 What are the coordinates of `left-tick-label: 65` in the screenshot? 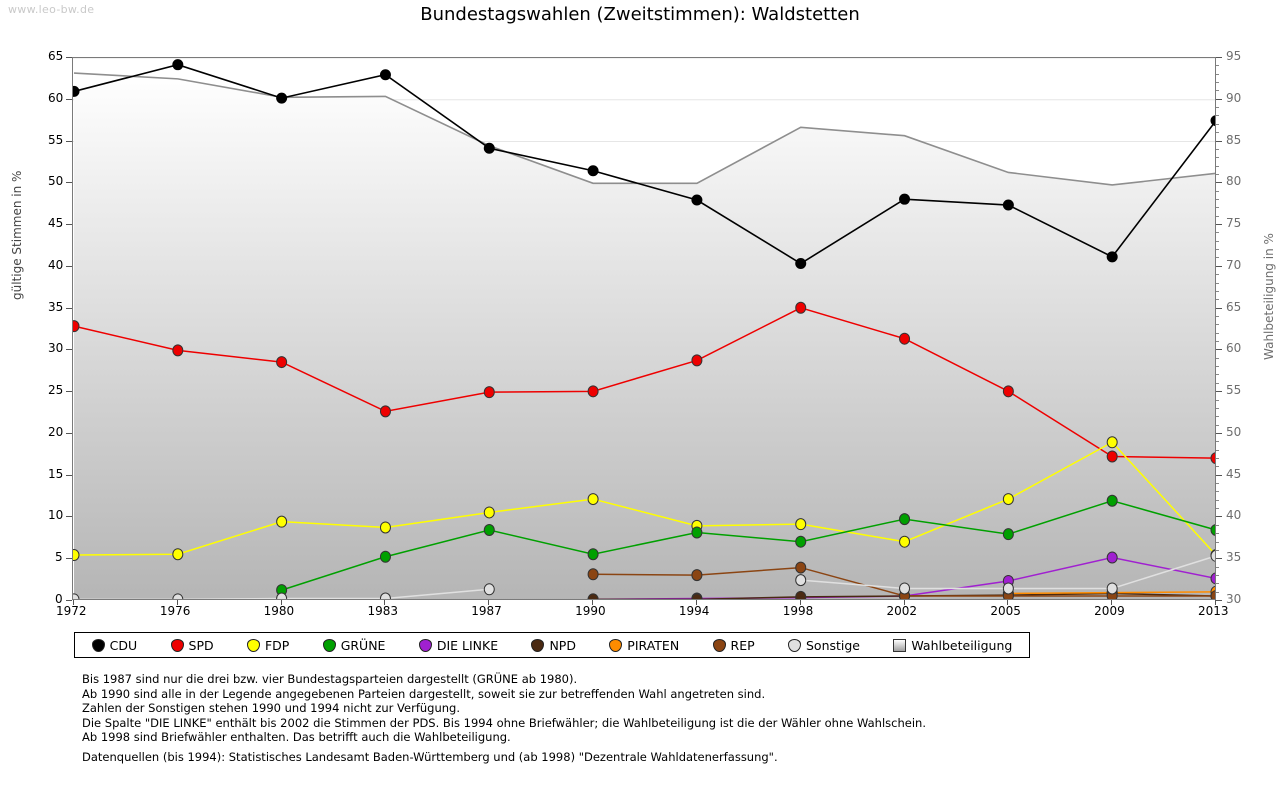 It's located at (56, 56).